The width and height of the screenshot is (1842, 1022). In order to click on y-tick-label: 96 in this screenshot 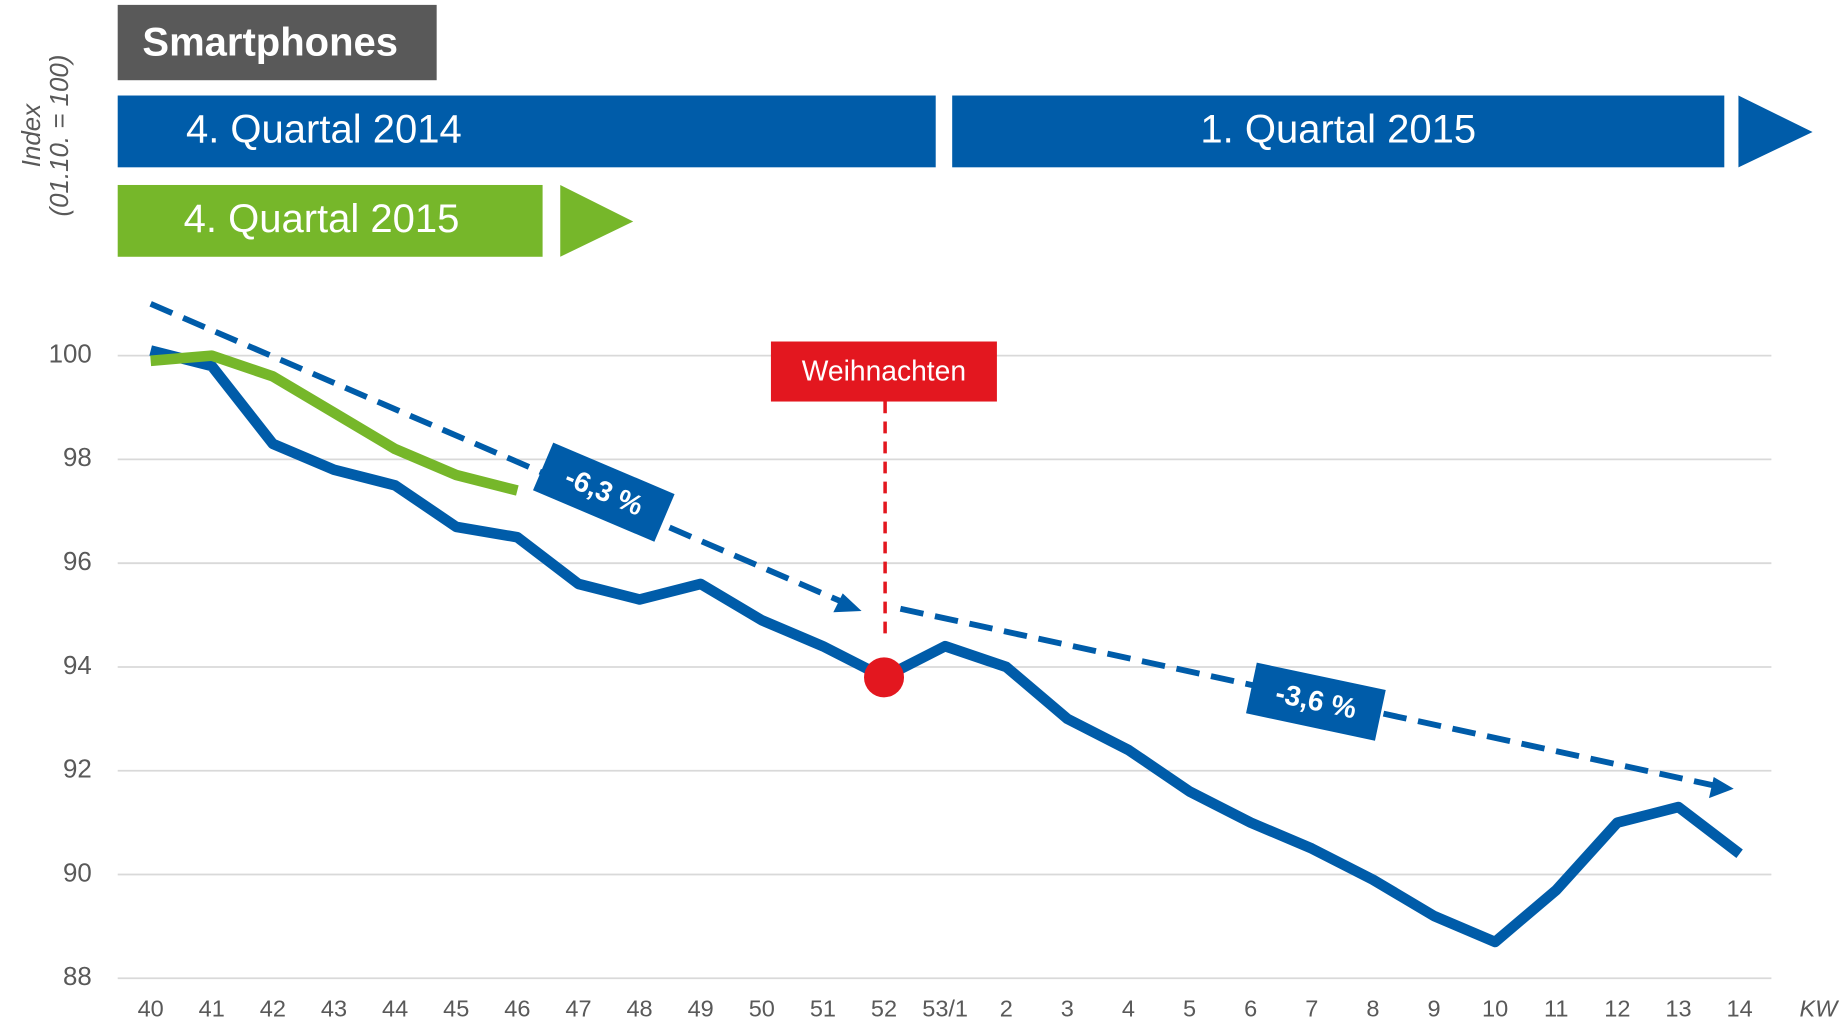, I will do `click(77, 562)`.